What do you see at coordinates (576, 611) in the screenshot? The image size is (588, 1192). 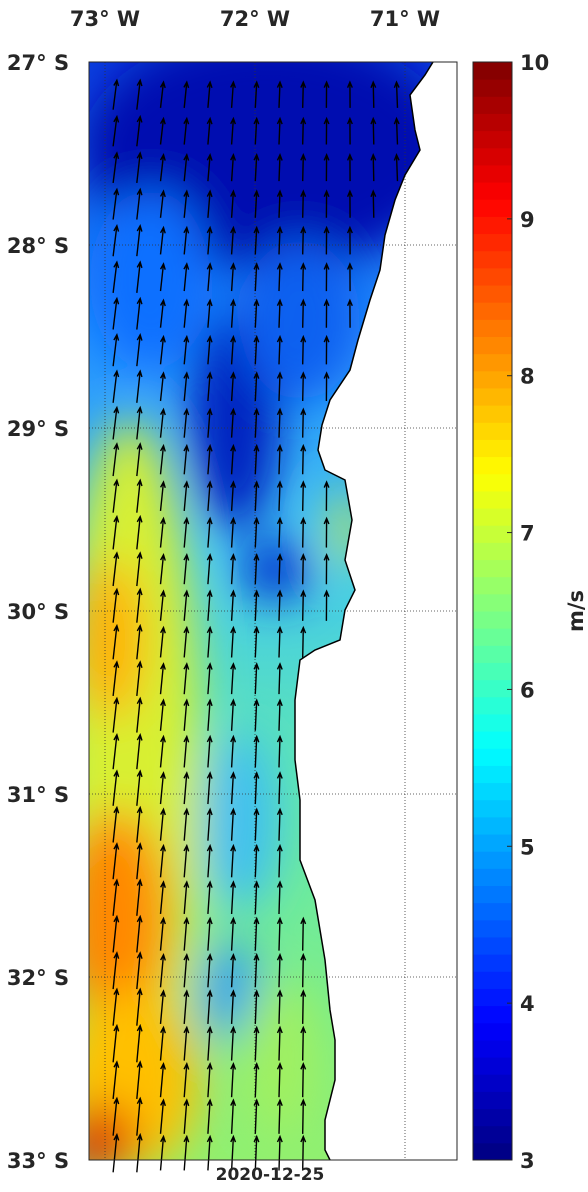 I see `colorbar-label: m/s` at bounding box center [576, 611].